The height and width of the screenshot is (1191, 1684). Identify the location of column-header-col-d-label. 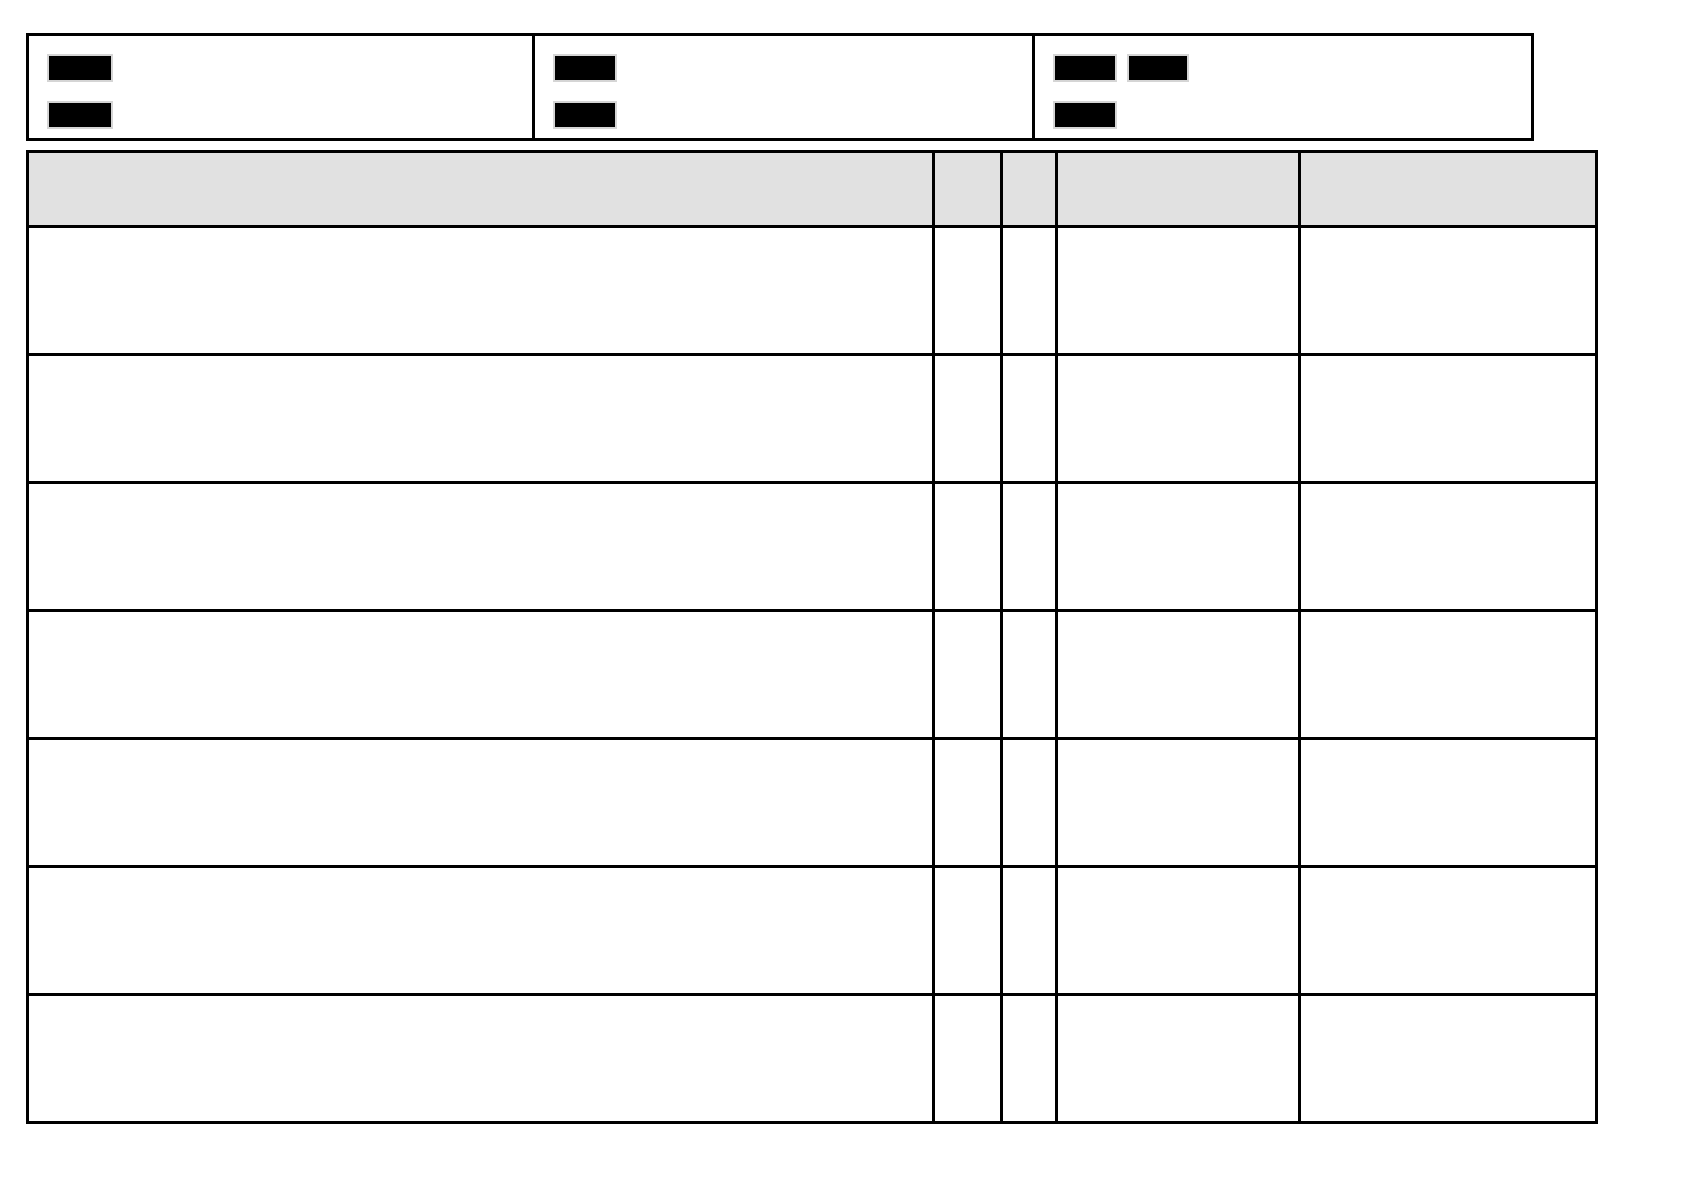
(1448, 189).